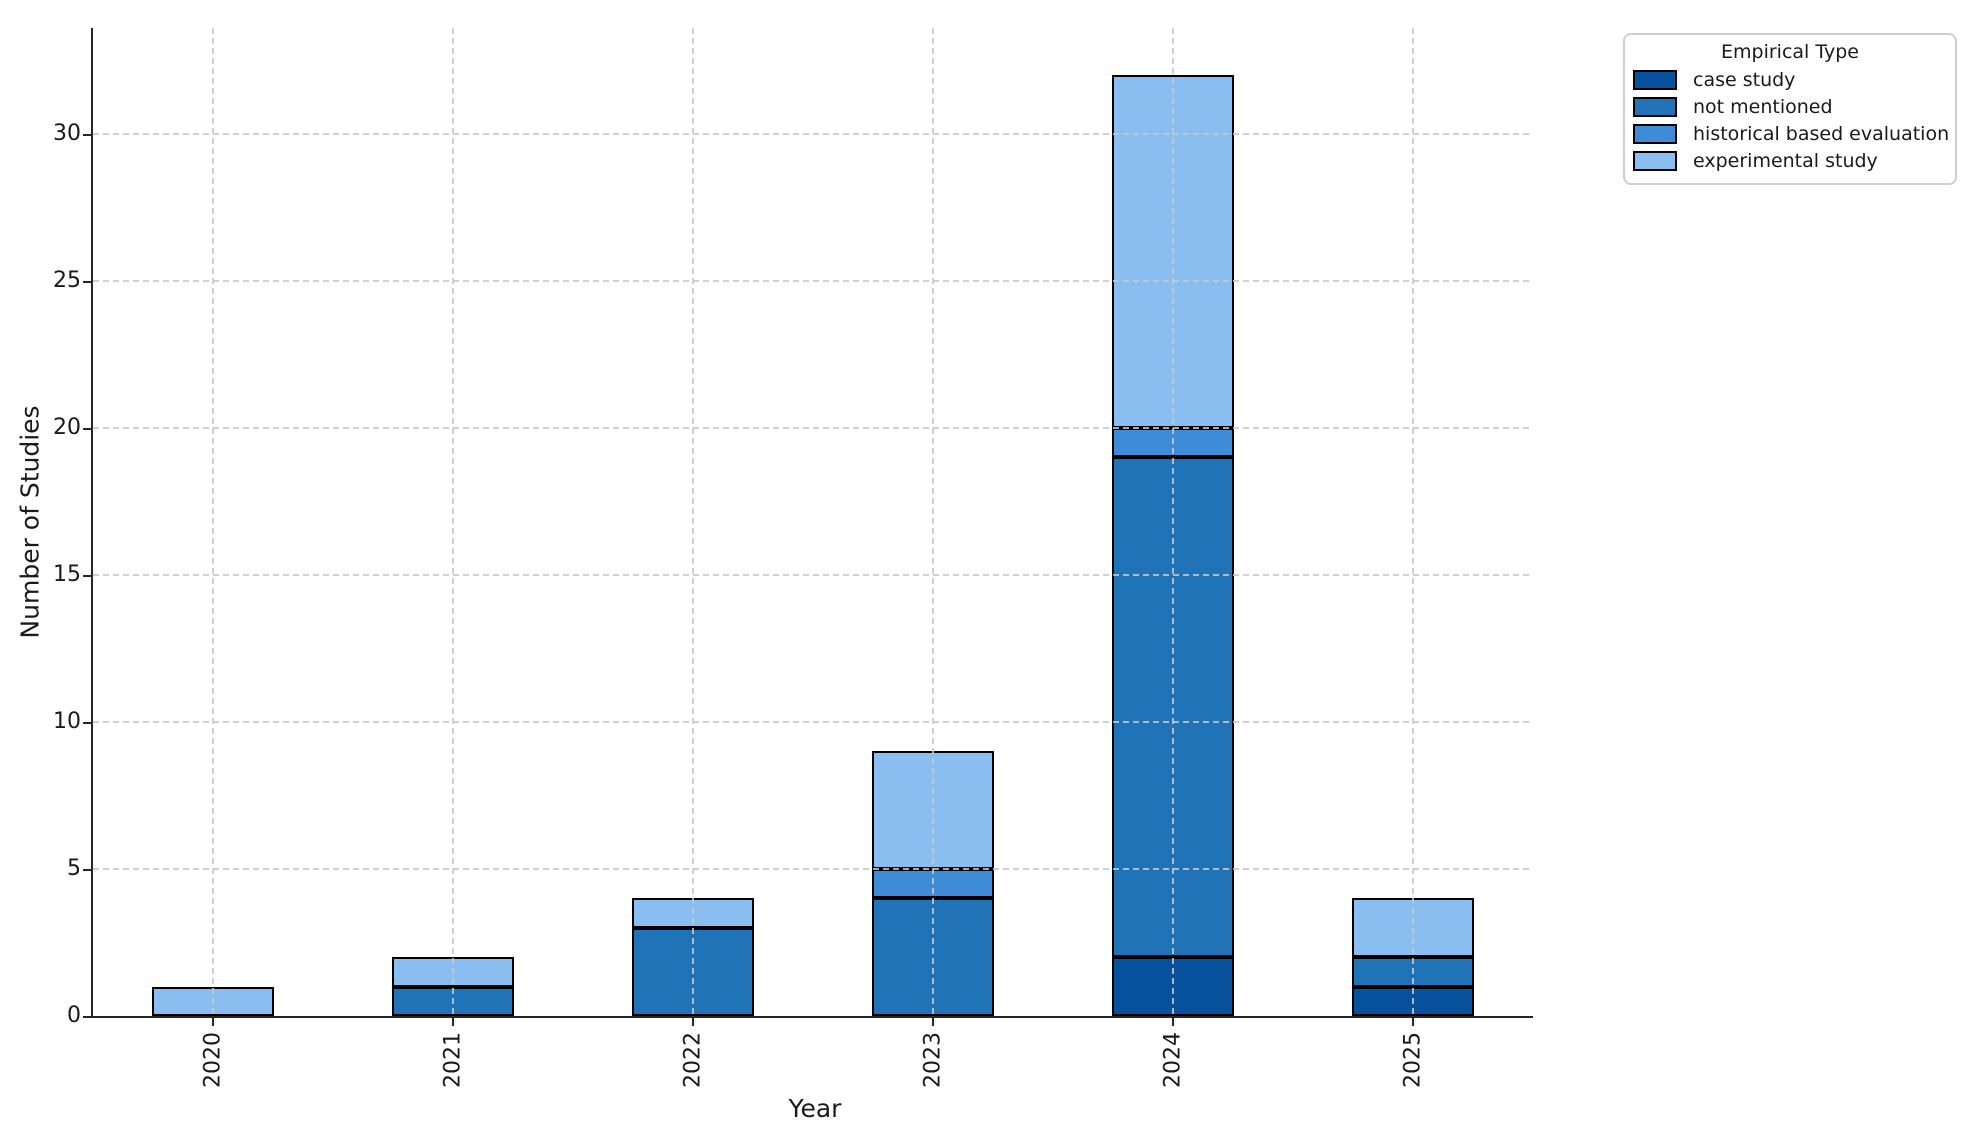  What do you see at coordinates (67, 133) in the screenshot?
I see `y-tick-label: 30` at bounding box center [67, 133].